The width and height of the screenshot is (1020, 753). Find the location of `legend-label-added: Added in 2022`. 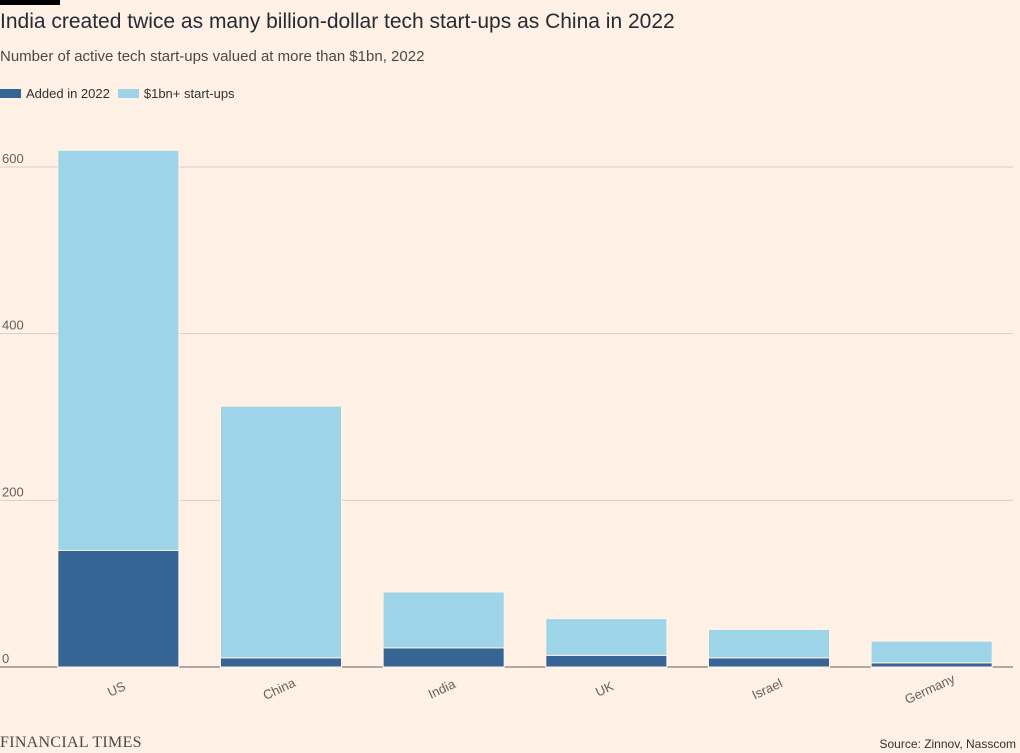

legend-label-added: Added in 2022 is located at coordinates (68, 93).